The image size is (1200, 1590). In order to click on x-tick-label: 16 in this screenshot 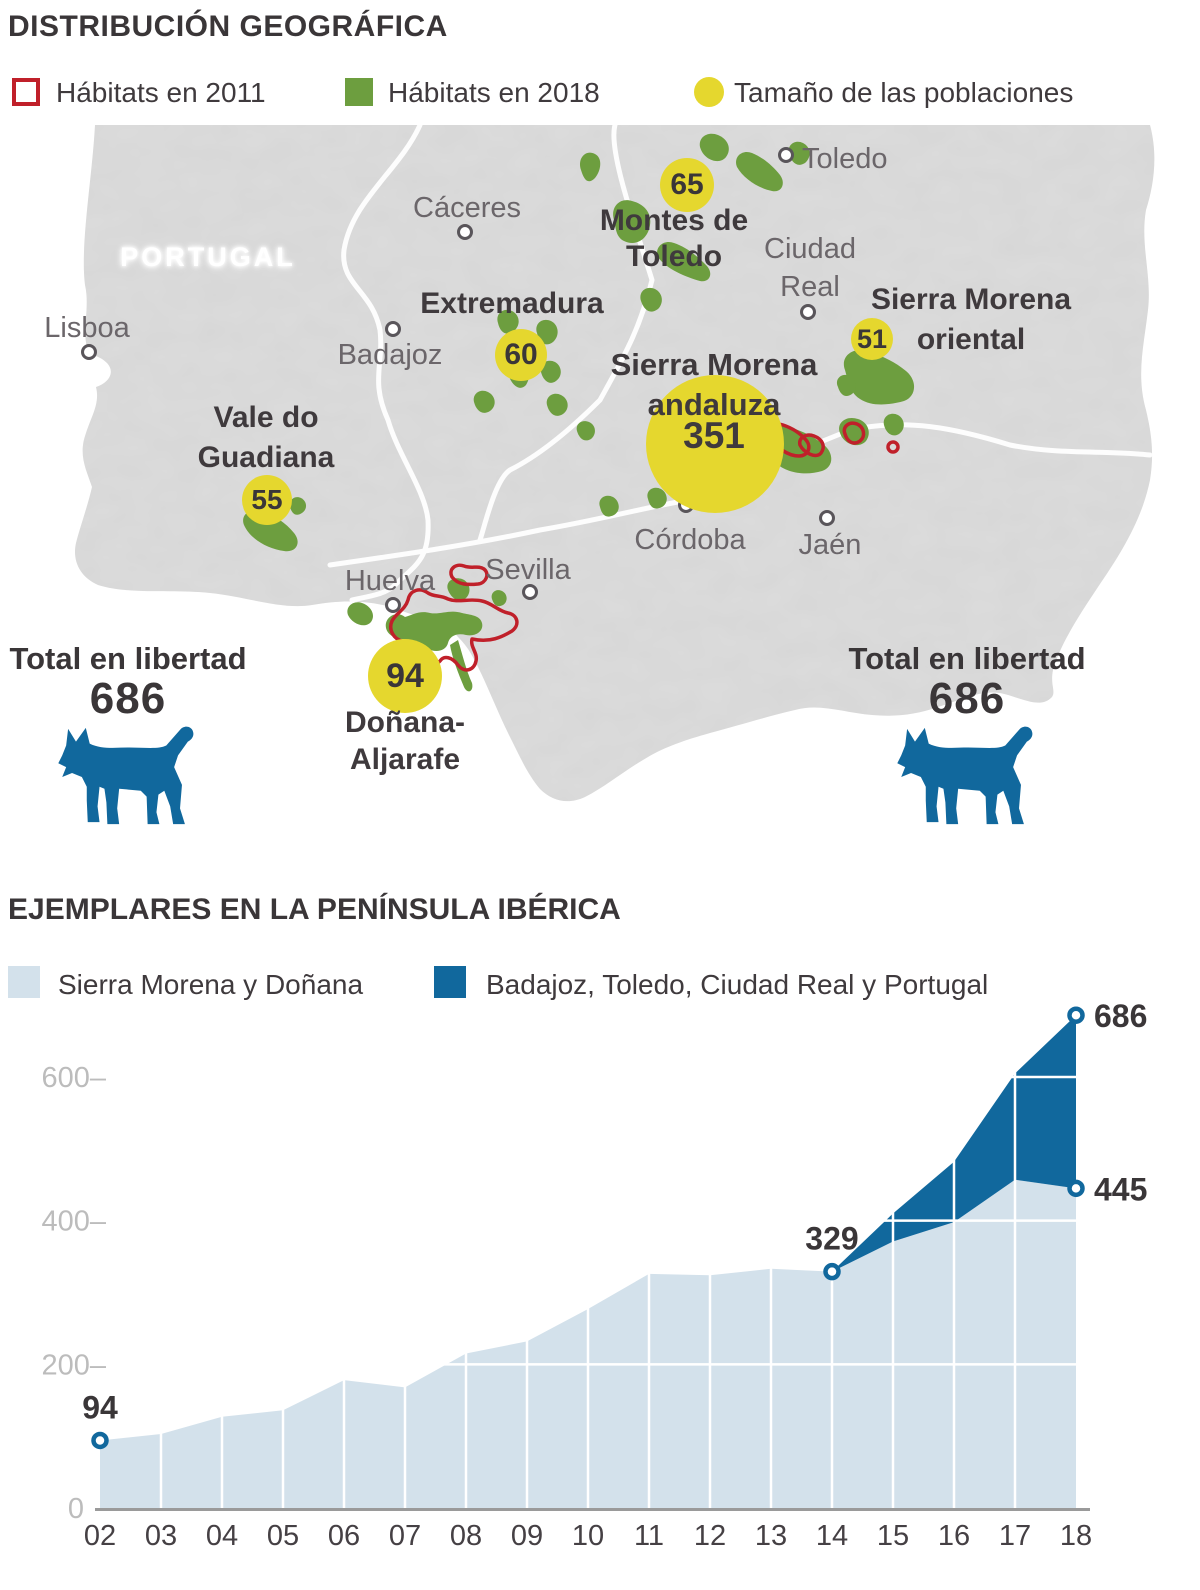, I will do `click(954, 1536)`.